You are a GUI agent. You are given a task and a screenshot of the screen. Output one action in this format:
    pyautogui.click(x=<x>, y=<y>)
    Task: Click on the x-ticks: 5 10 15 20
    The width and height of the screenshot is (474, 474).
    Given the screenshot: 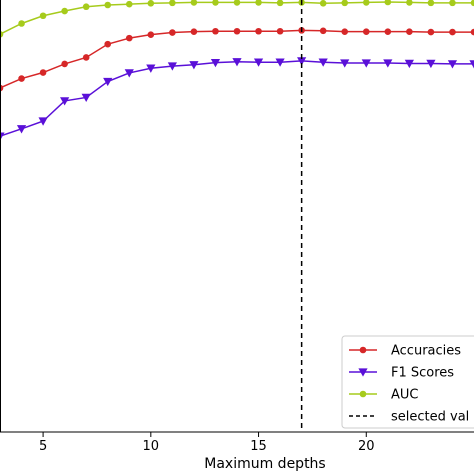 What is the action you would take?
    pyautogui.click(x=207, y=443)
    